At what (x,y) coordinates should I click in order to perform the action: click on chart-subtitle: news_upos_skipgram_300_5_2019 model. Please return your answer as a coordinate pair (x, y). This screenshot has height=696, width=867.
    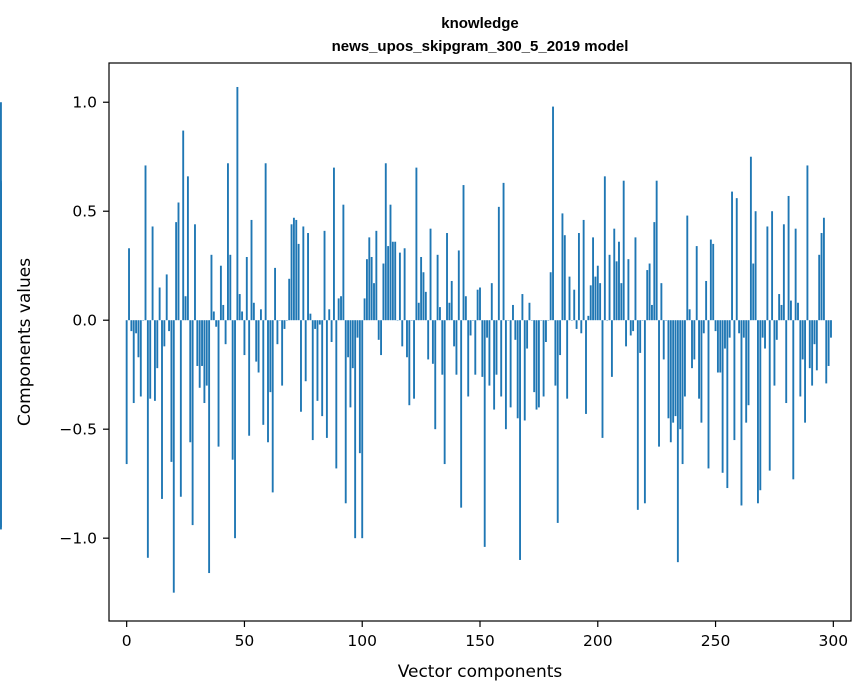
    Looking at the image, I should click on (480, 46).